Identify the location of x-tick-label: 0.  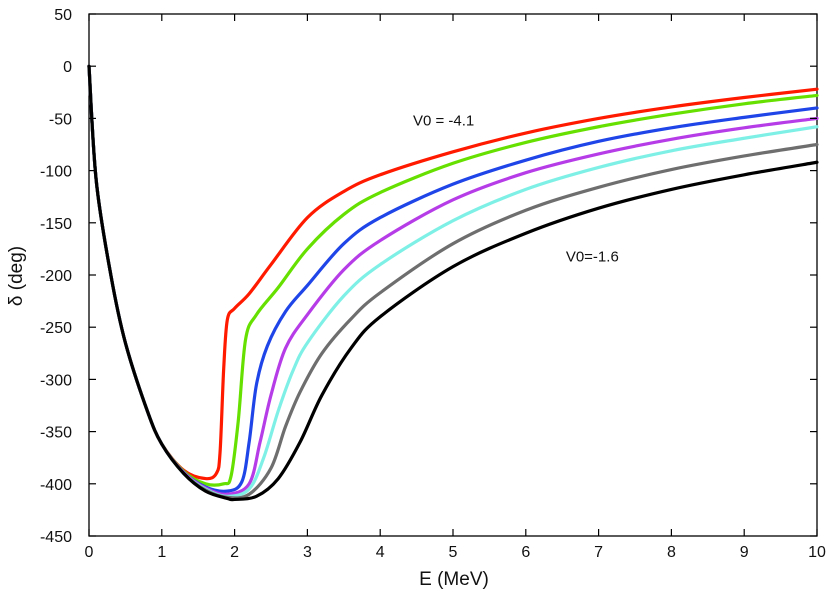
(89, 552).